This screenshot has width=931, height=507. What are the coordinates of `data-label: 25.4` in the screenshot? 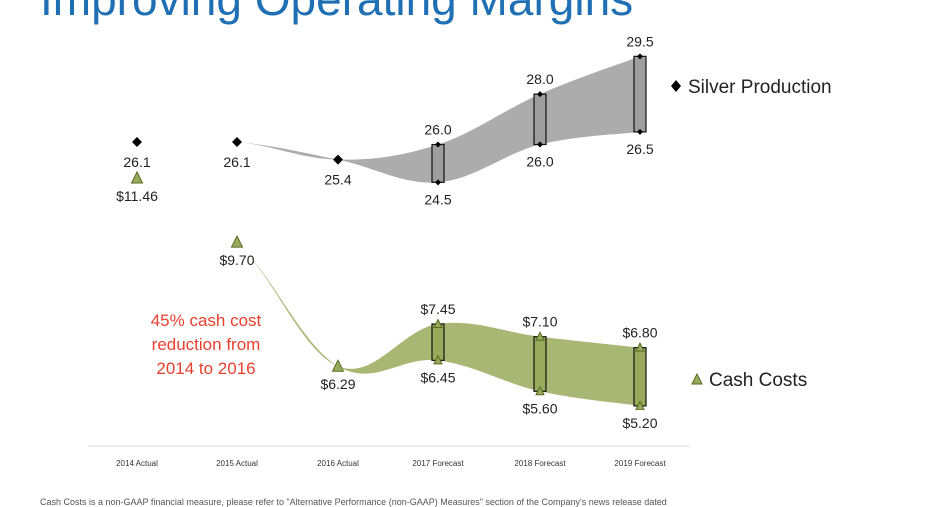 It's located at (337, 180).